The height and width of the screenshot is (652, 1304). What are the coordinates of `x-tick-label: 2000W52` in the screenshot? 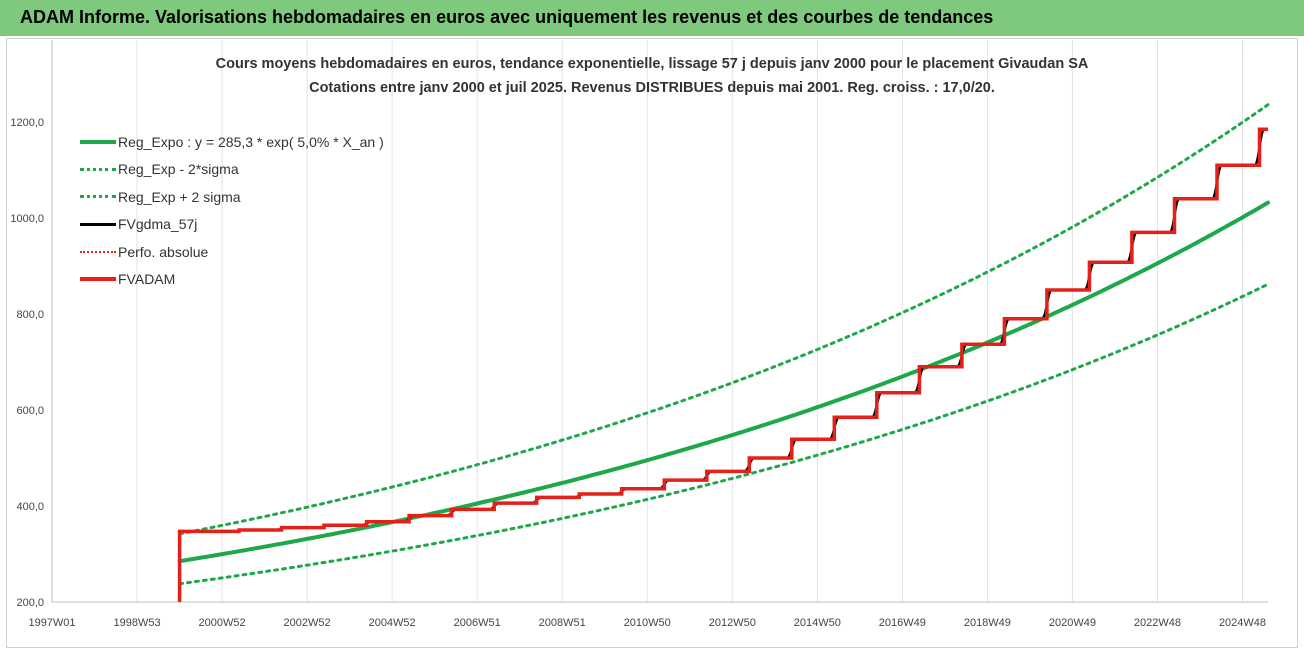 It's located at (222, 623).